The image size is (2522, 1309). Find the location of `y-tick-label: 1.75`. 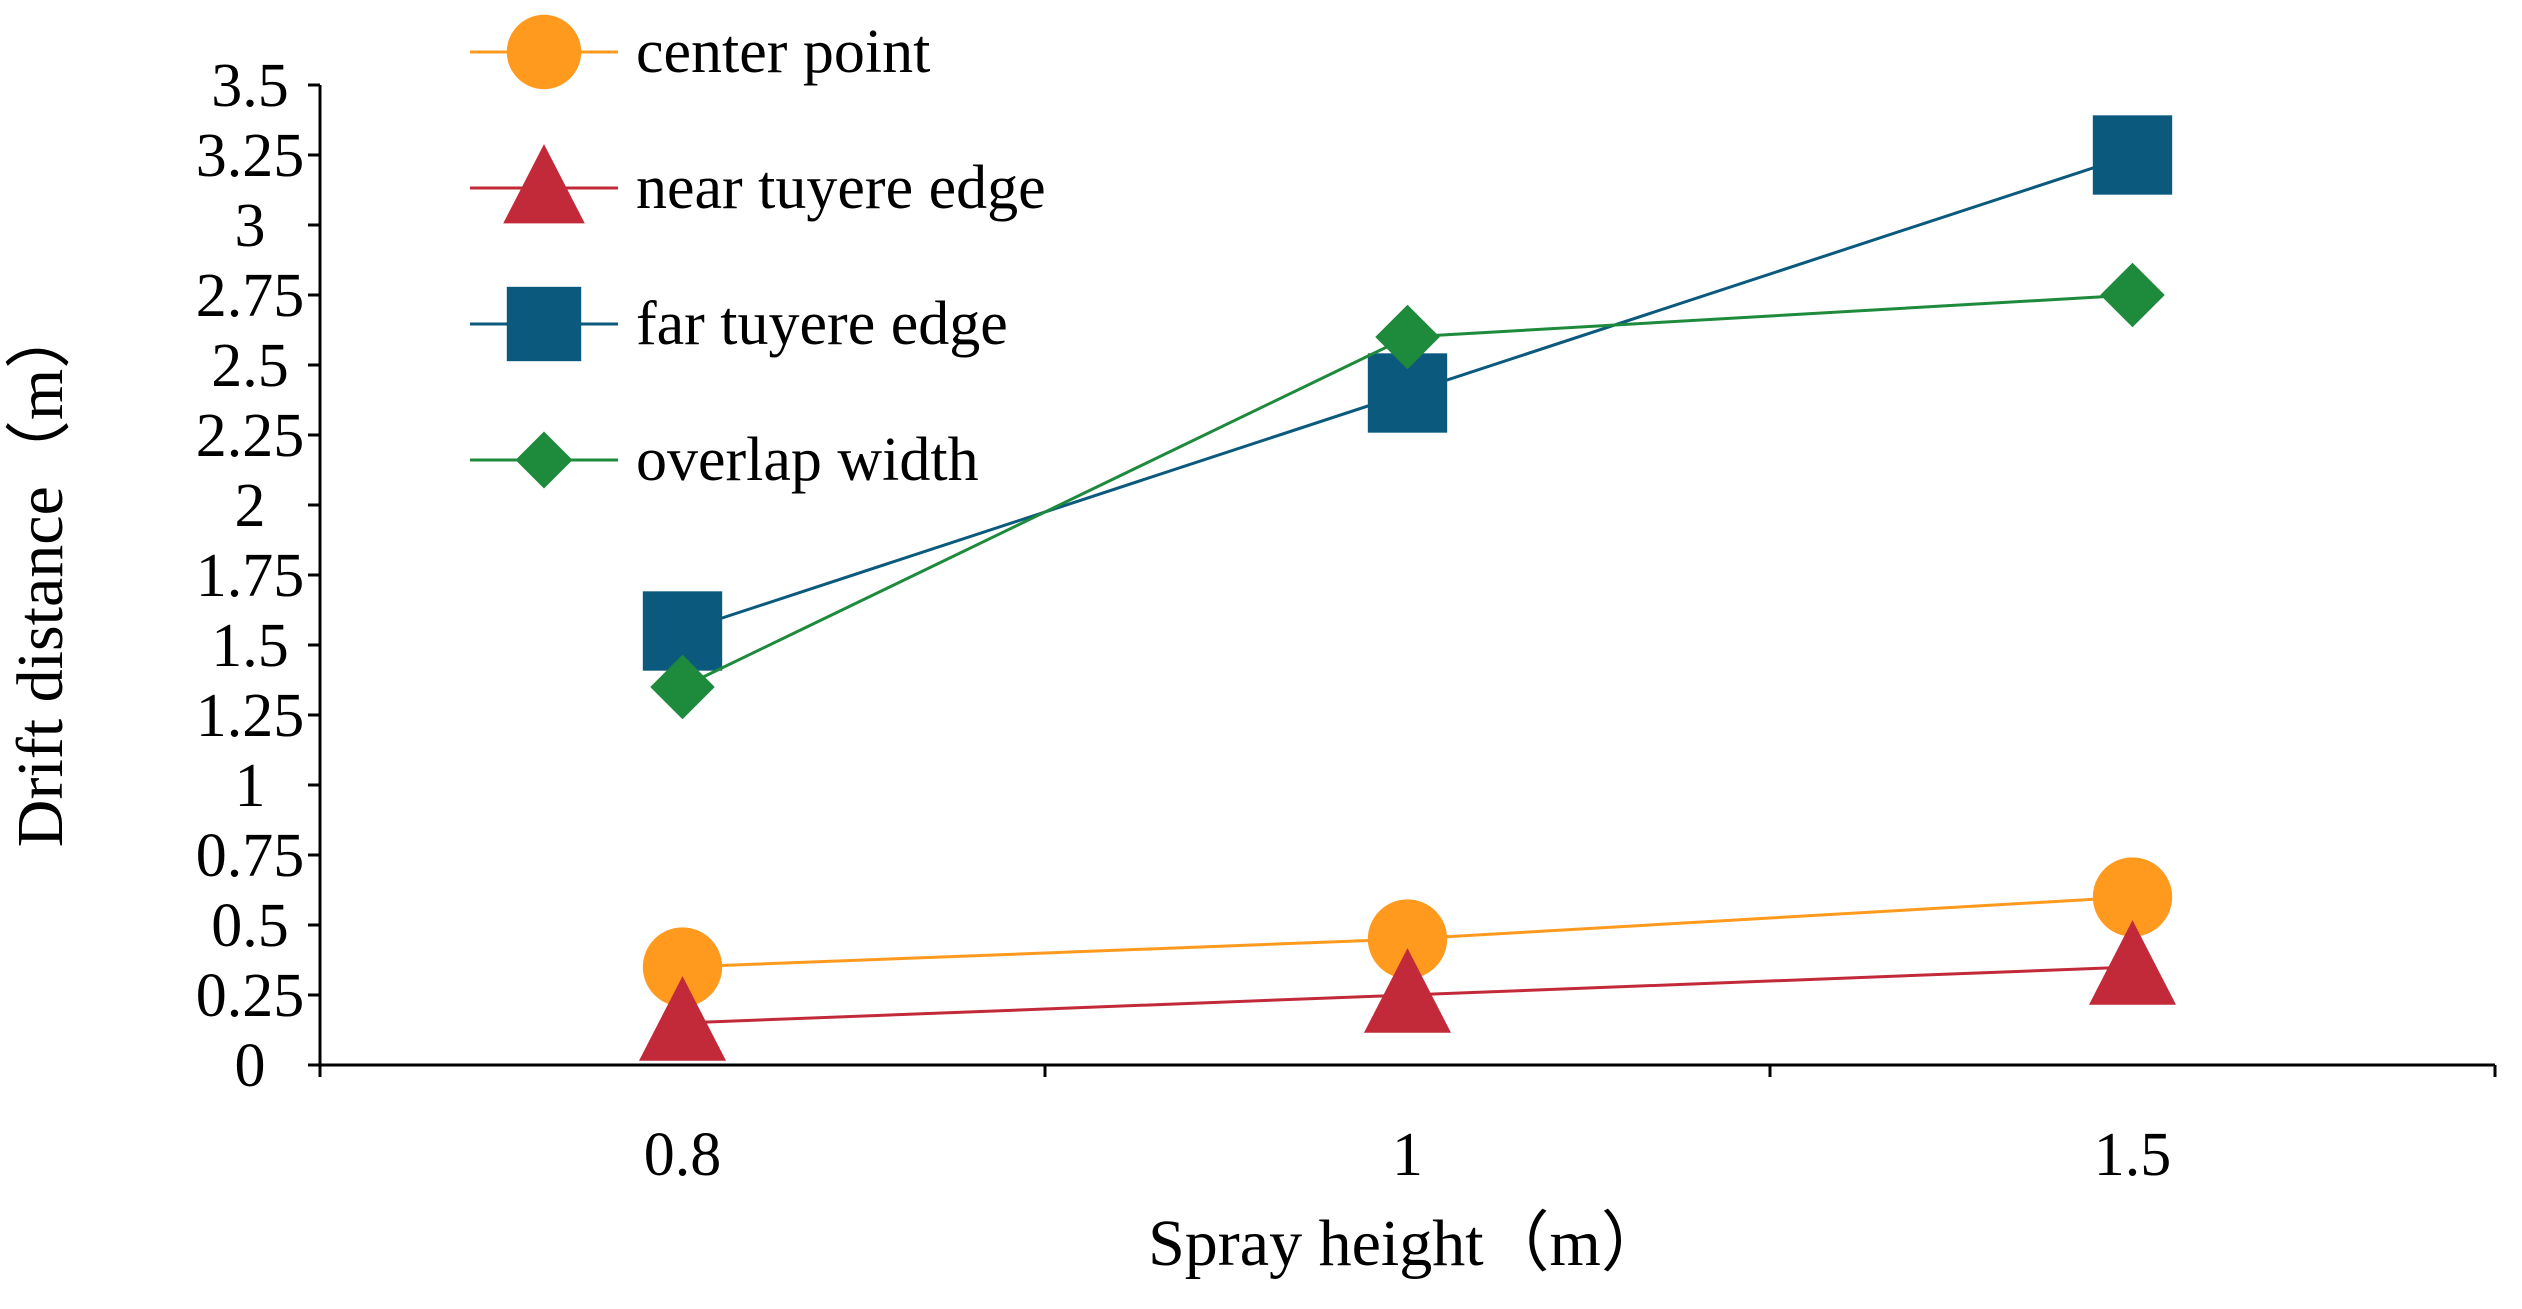

y-tick-label: 1.75 is located at coordinates (250, 576).